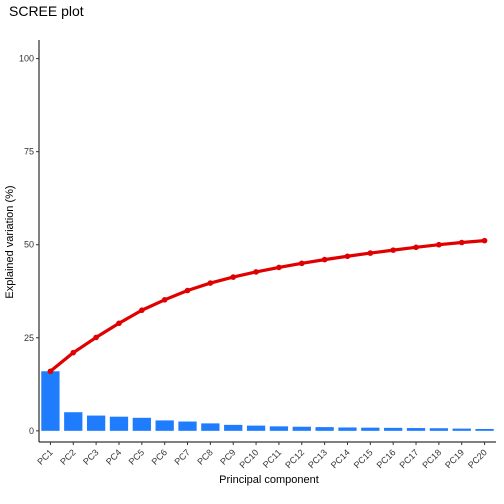 This screenshot has width=504, height=504. What do you see at coordinates (454, 458) in the screenshot?
I see `x-tick-label-pc19: PC19` at bounding box center [454, 458].